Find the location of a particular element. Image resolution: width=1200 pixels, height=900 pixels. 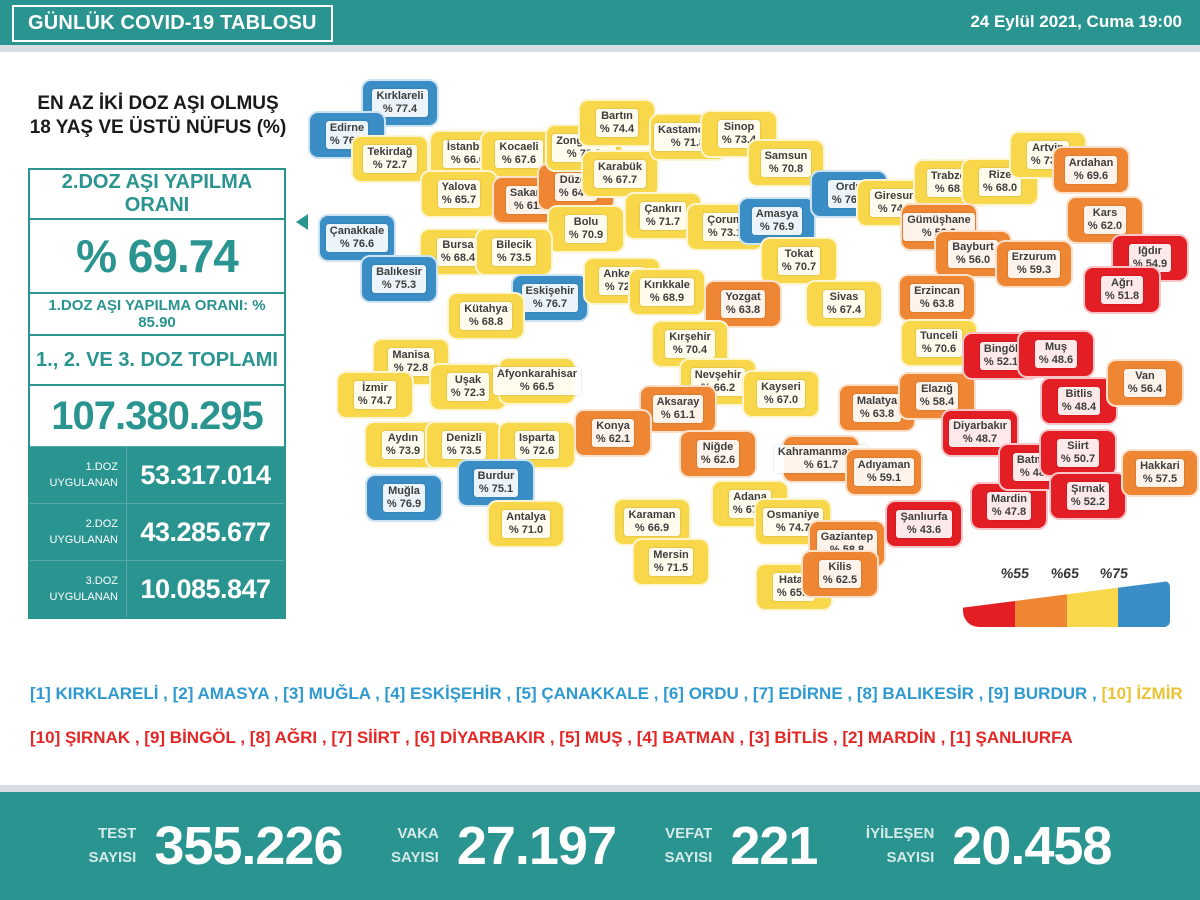

map-province: Çorum% 73.1 is located at coordinates (725, 227).